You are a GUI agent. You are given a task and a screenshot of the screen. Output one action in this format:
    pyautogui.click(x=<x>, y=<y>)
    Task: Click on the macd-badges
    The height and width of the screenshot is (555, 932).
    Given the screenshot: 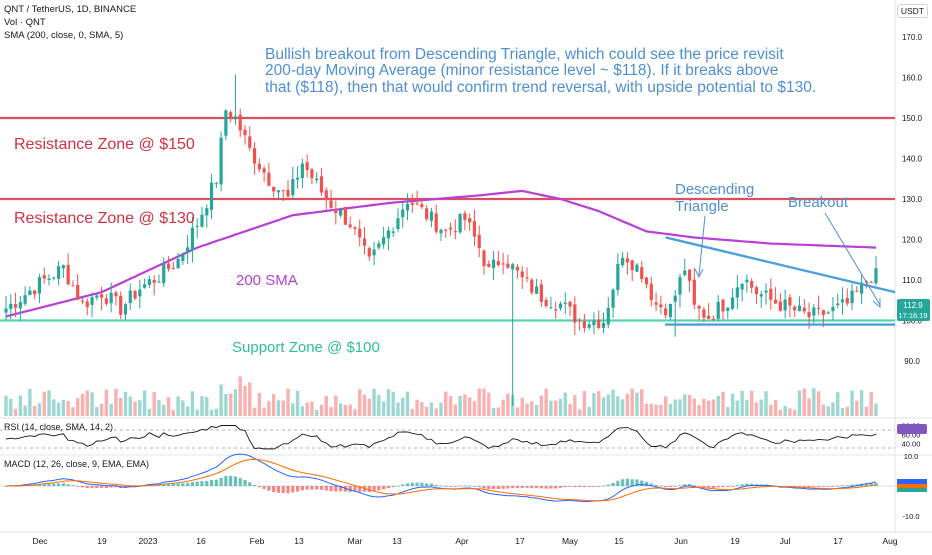 What is the action you would take?
    pyautogui.click(x=912, y=485)
    